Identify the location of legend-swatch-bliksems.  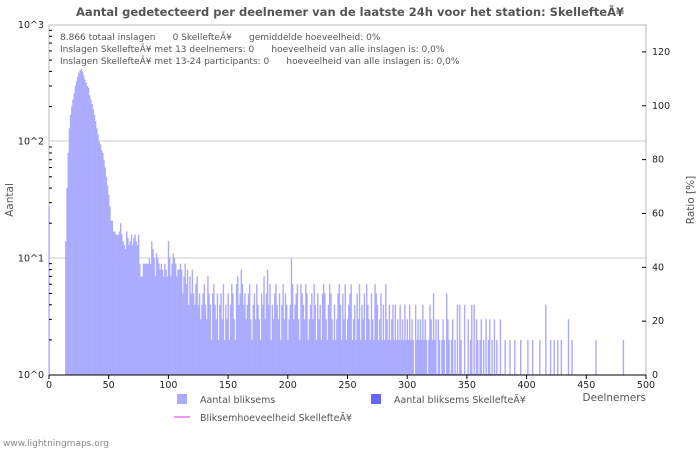
(182, 399).